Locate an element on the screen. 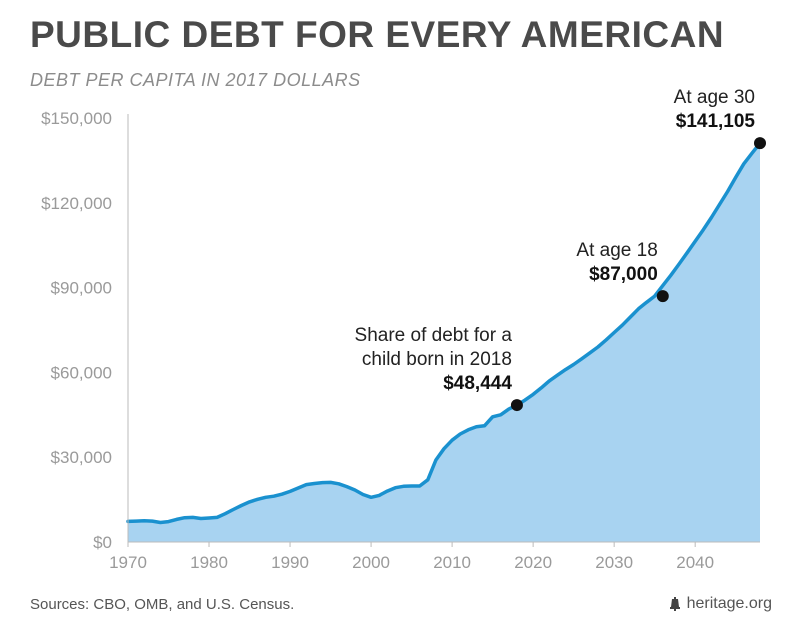 Image resolution: width=800 pixels, height=644 pixels. annotation-value: $48,444 is located at coordinates (477, 383).